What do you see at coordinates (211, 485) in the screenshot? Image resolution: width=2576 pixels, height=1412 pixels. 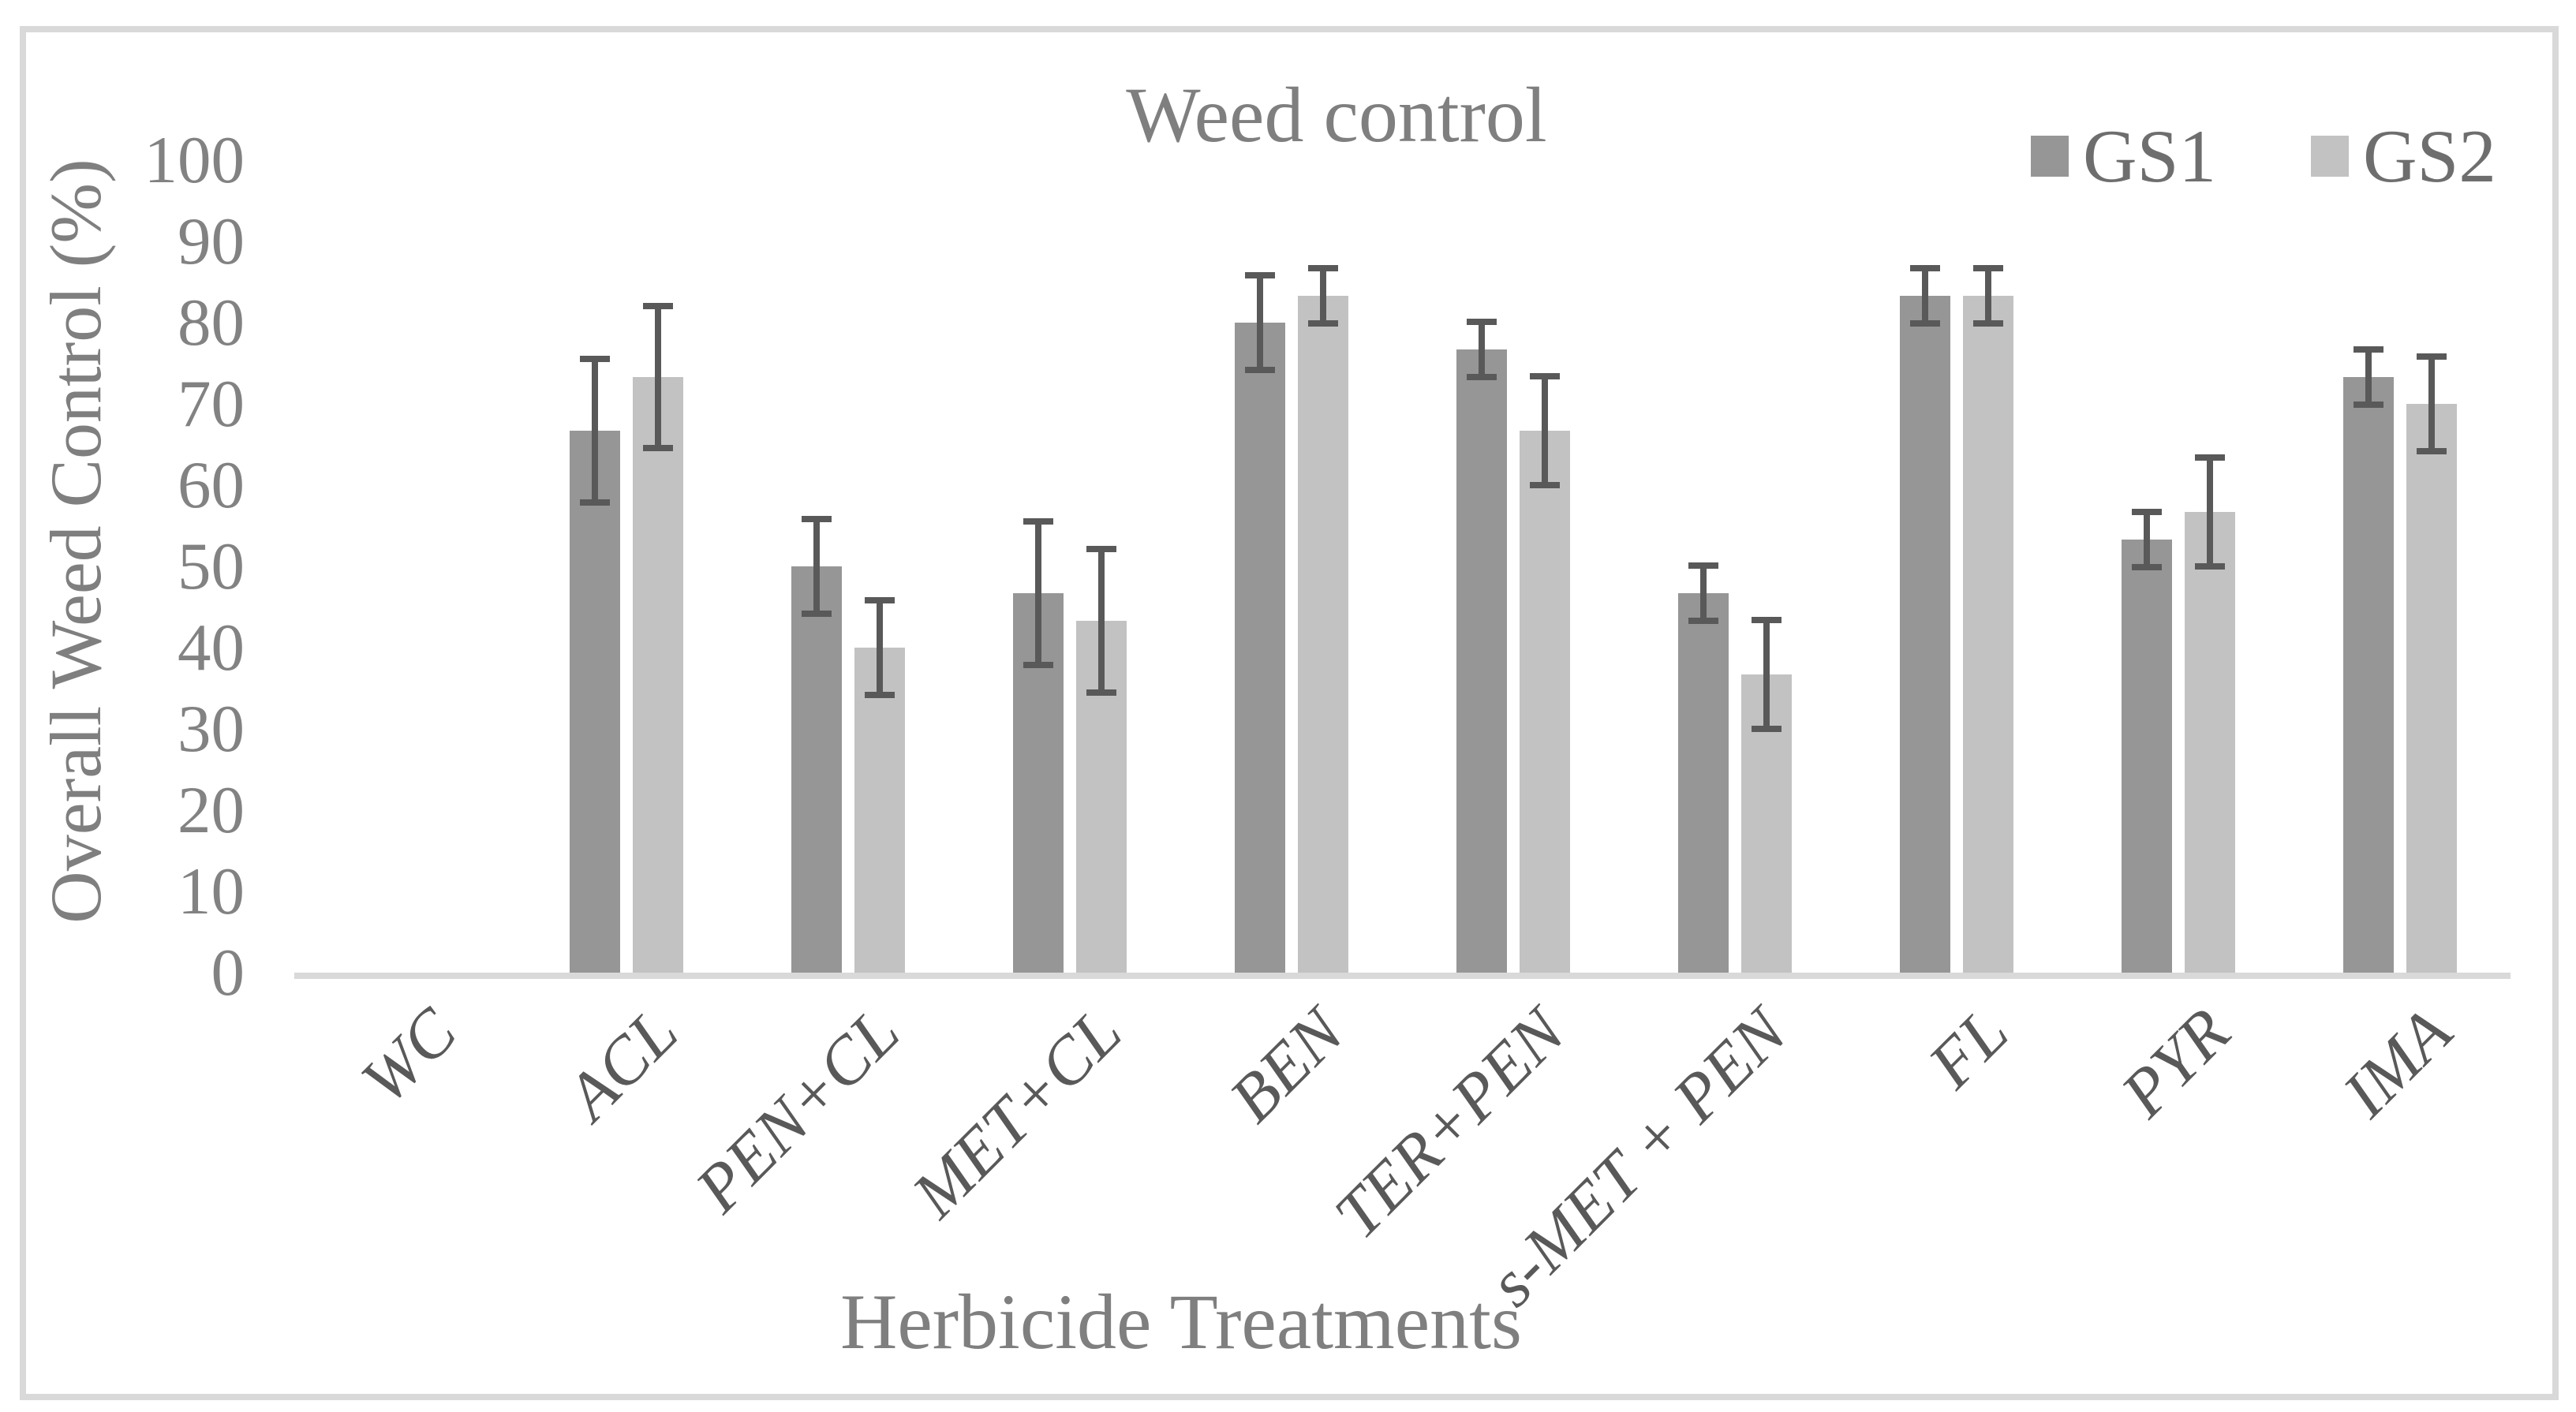 I see `y-tick-label: 60` at bounding box center [211, 485].